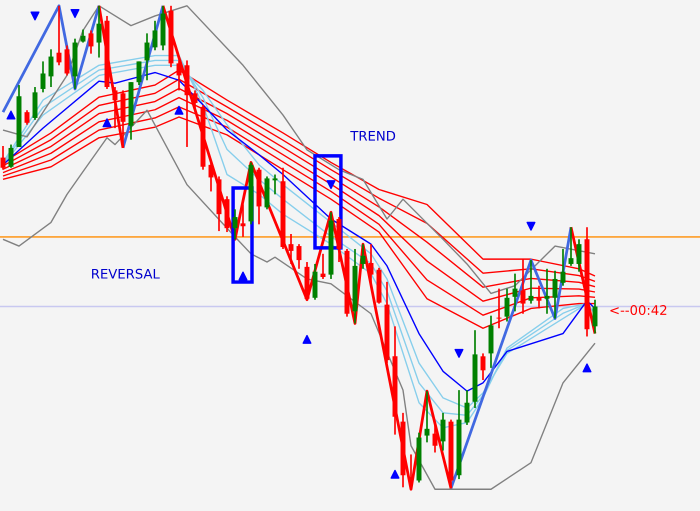  What do you see at coordinates (126, 273) in the screenshot?
I see `annotation: REVERSAL` at bounding box center [126, 273].